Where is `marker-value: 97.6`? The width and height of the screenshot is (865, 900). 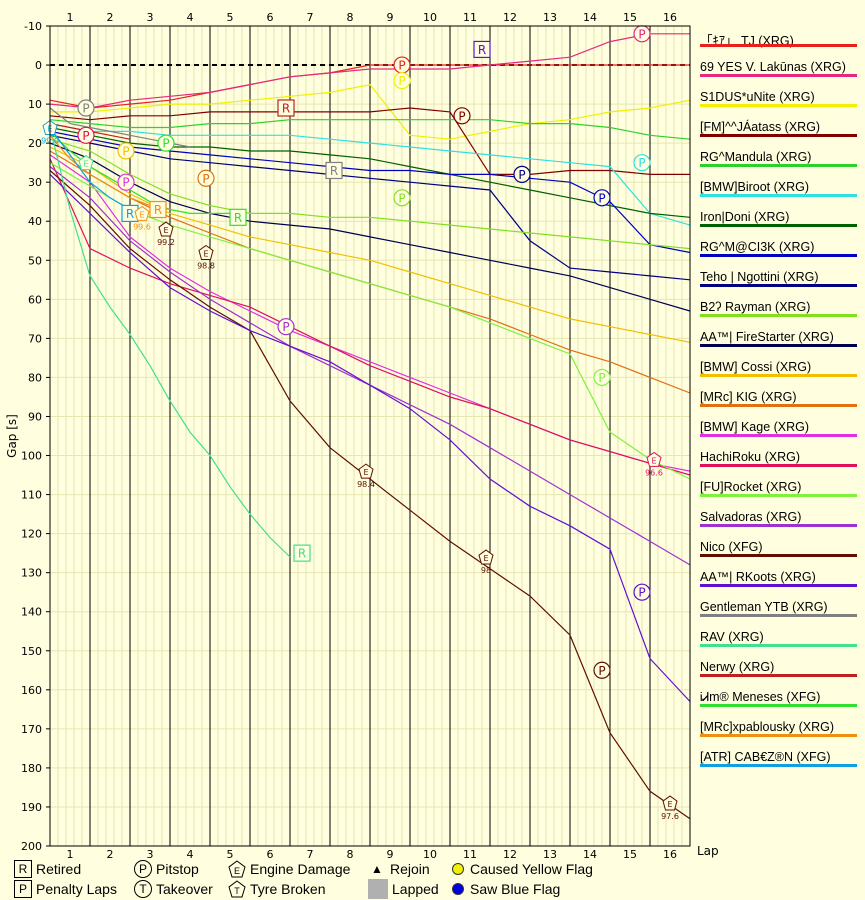
marker-value: 97.6 is located at coordinates (670, 816).